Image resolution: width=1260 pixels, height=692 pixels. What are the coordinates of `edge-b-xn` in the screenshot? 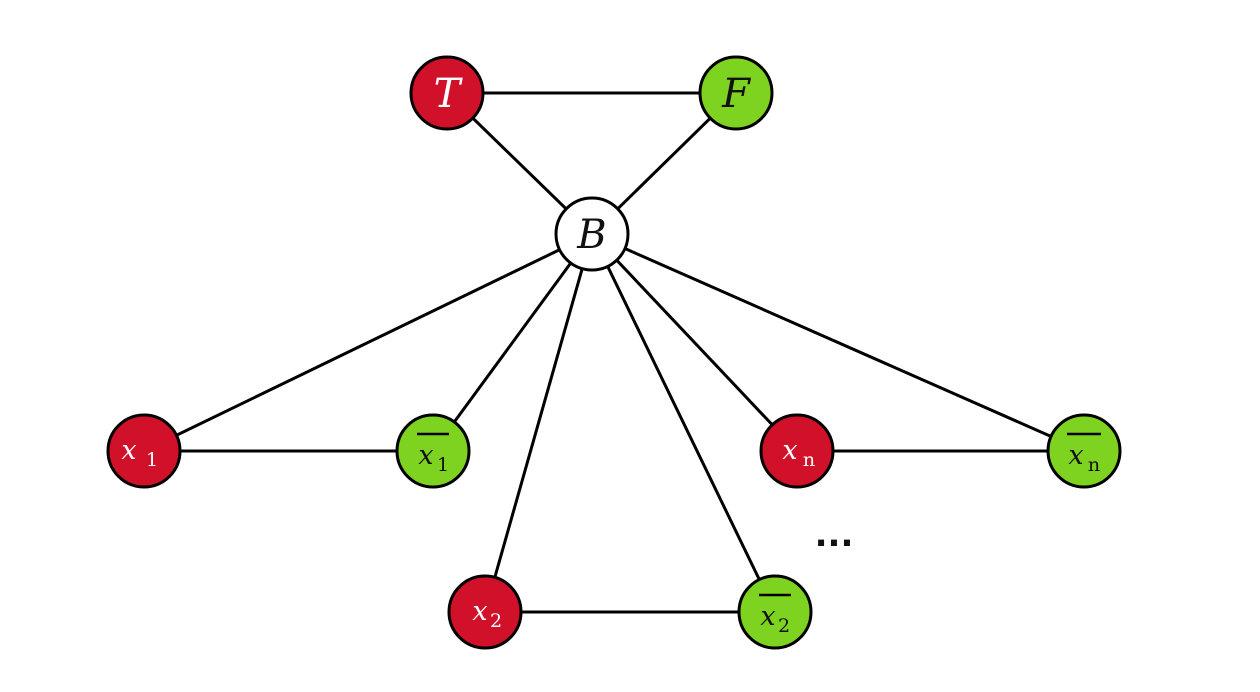 It's located at (694, 342).